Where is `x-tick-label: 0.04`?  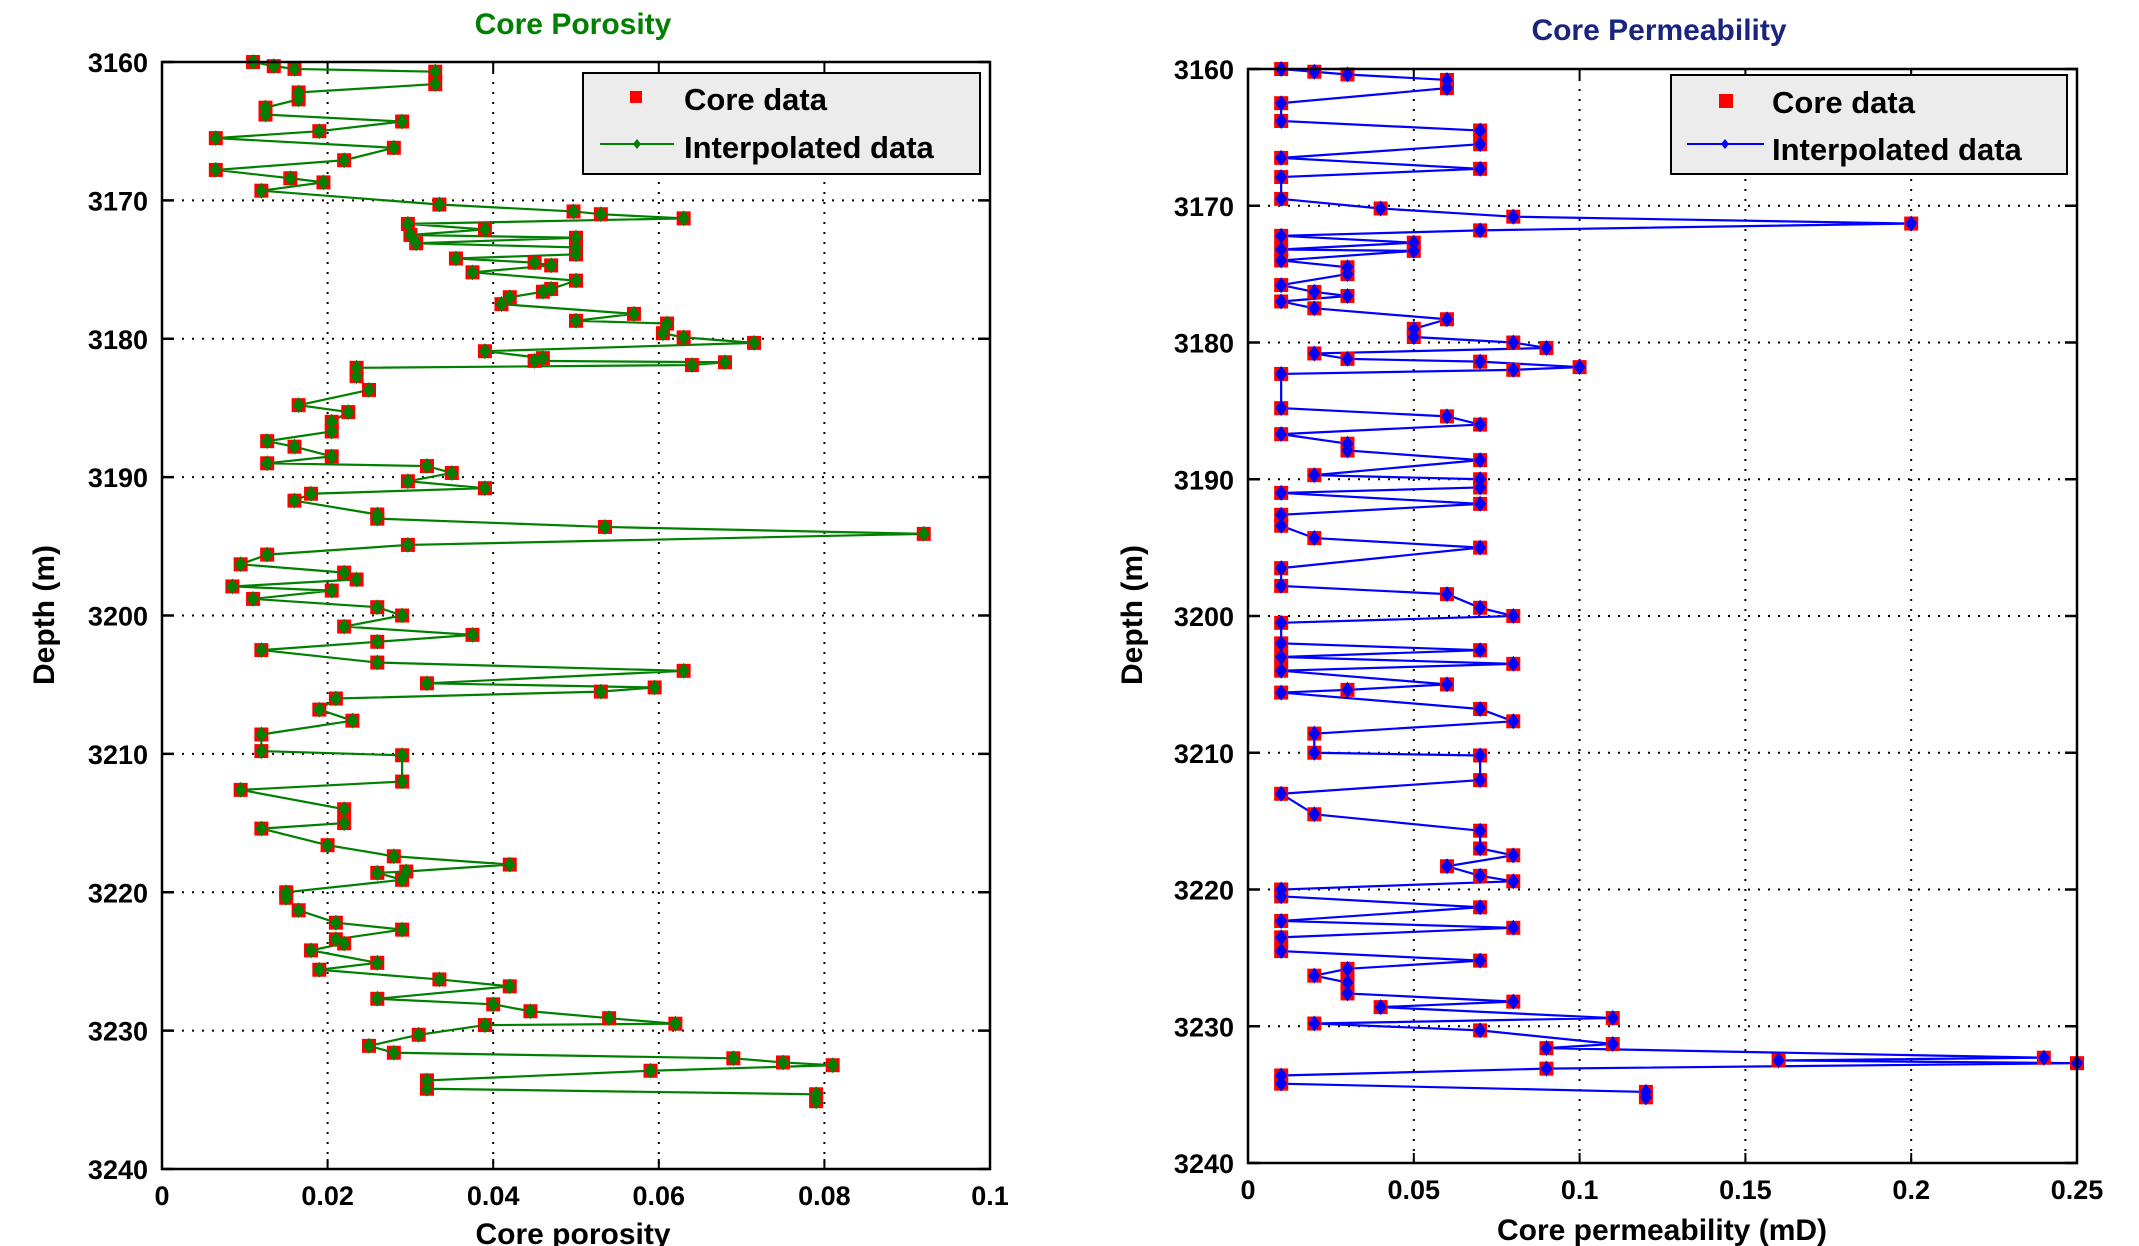
x-tick-label: 0.04 is located at coordinates (493, 1196).